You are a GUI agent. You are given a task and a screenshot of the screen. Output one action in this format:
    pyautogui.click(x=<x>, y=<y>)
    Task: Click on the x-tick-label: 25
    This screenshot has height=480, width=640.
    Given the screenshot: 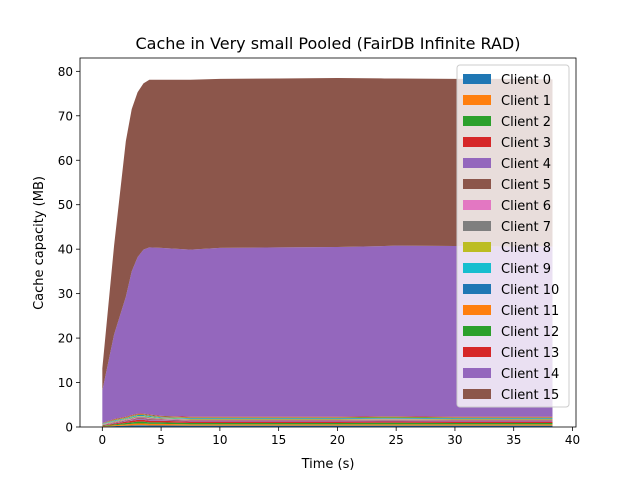 What is the action you would take?
    pyautogui.click(x=396, y=440)
    